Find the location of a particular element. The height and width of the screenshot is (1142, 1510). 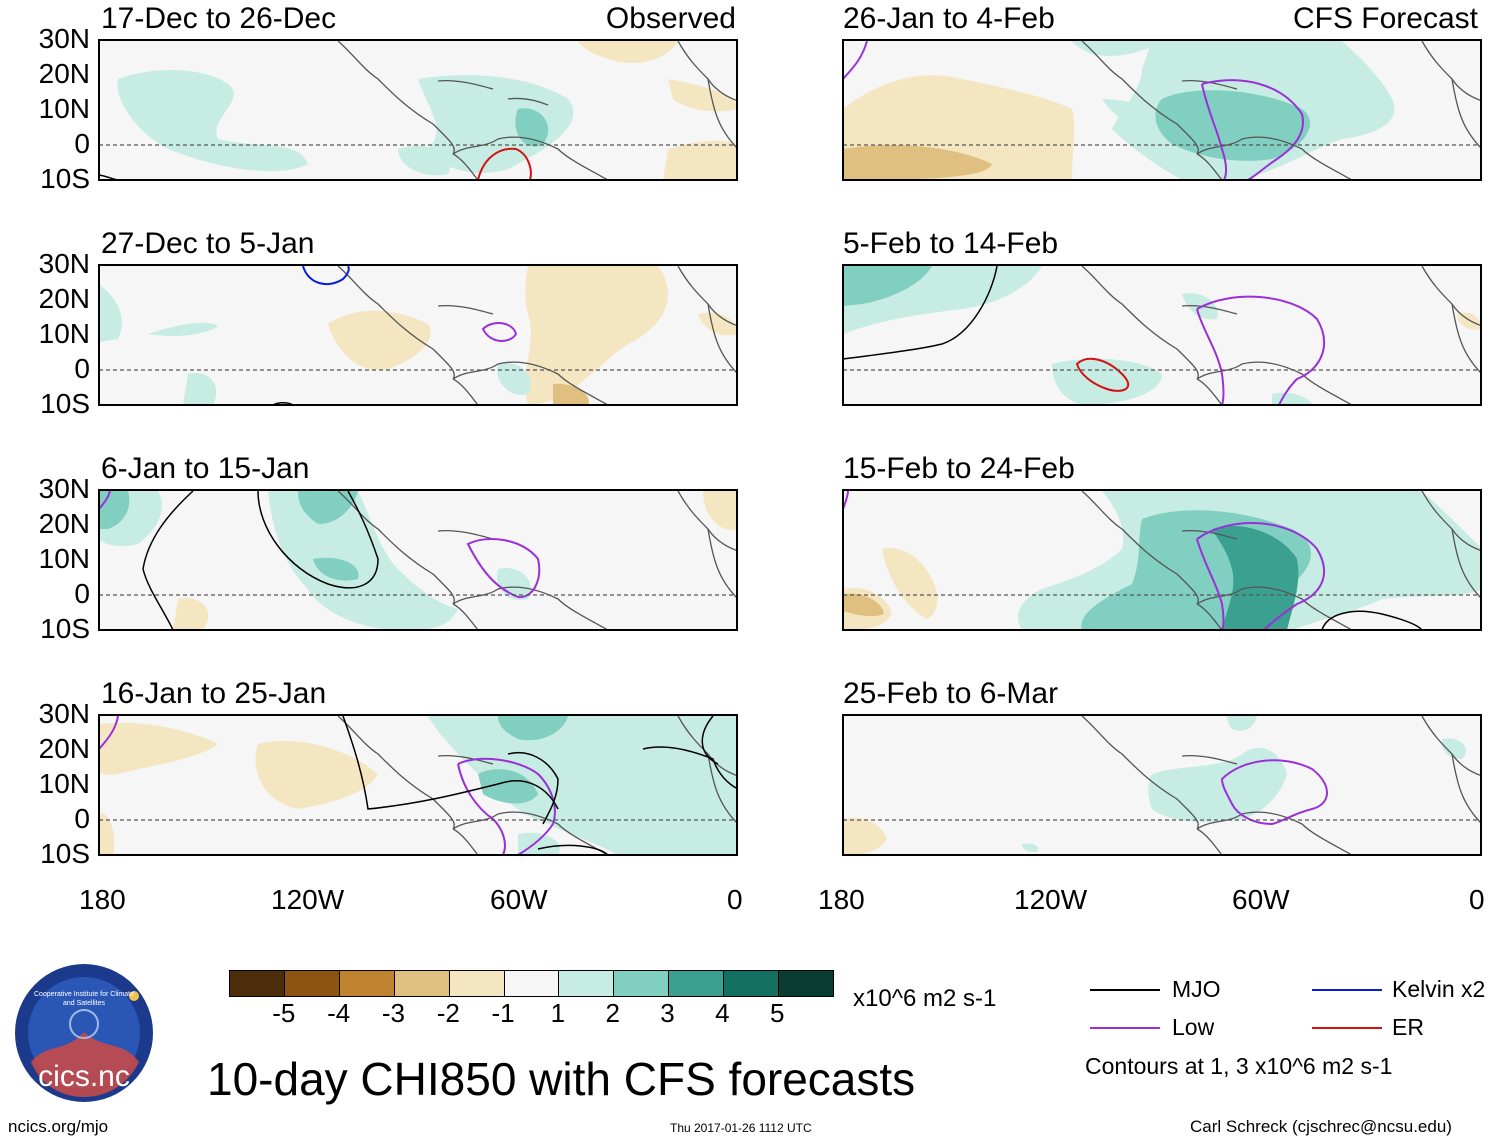

footer-url: ncics.org/mjo is located at coordinates (58, 1126).